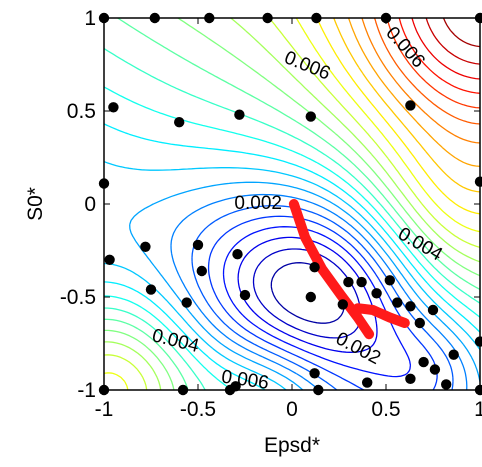 The image size is (482, 467). Describe the element at coordinates (478, 409) in the screenshot. I see `x-tick-label: 1` at that location.